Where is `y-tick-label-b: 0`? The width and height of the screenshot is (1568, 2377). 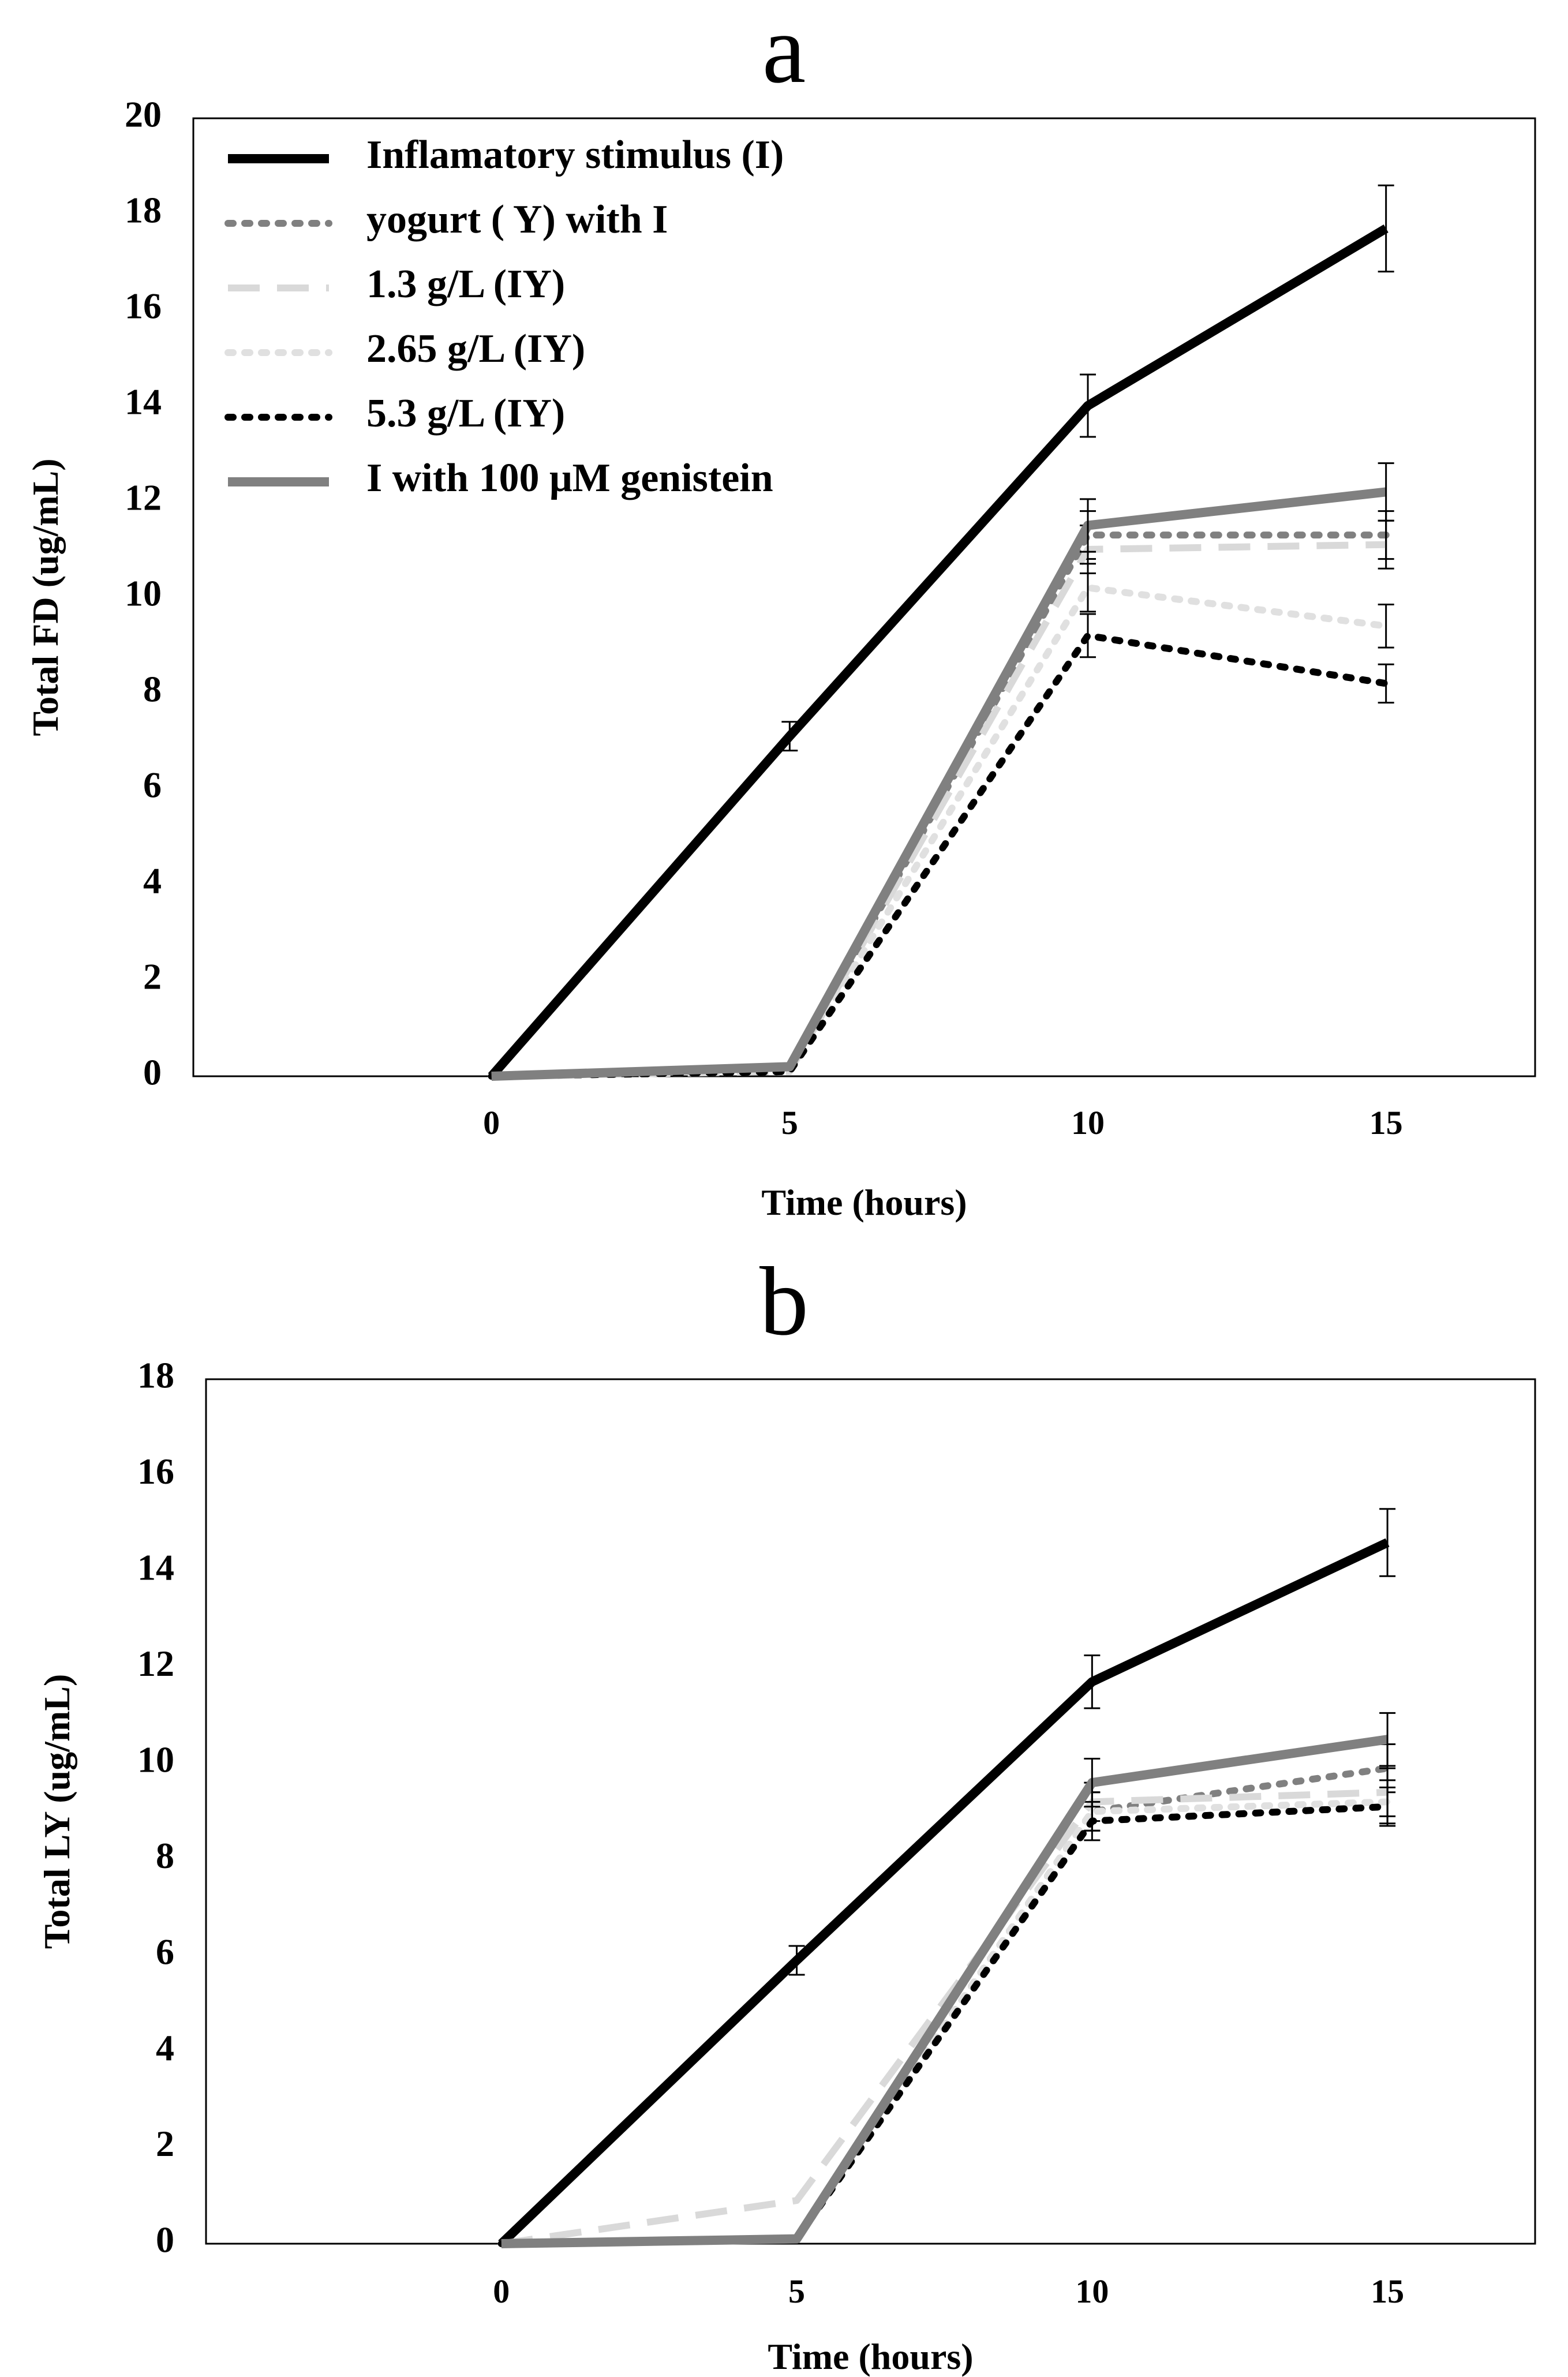 y-tick-label-b: 0 is located at coordinates (165, 2239).